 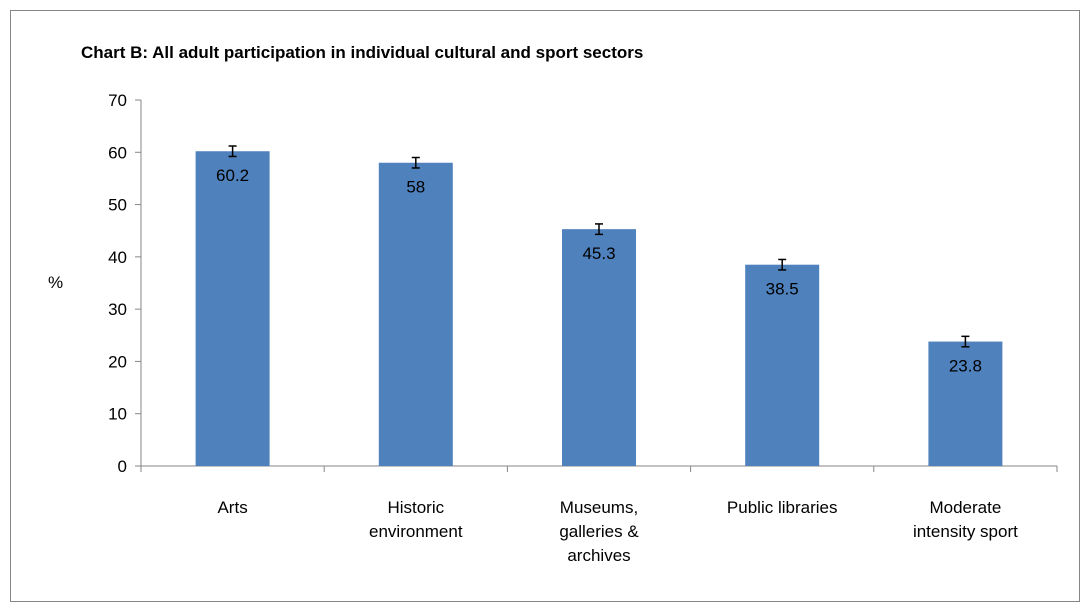 I want to click on data-label: 60.2, so click(x=232, y=175).